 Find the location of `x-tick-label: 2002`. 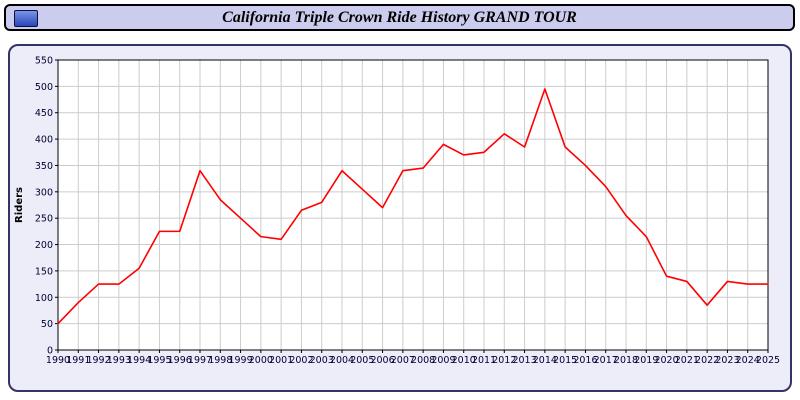

x-tick-label: 2002 is located at coordinates (301, 360).